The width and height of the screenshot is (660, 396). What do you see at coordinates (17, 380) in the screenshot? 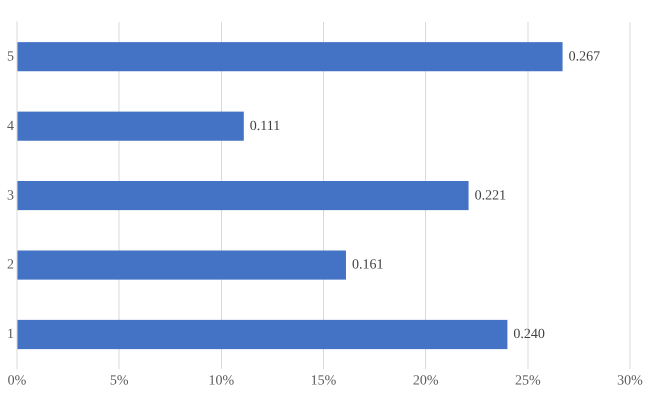
I see `x-tick-label: 0%` at bounding box center [17, 380].